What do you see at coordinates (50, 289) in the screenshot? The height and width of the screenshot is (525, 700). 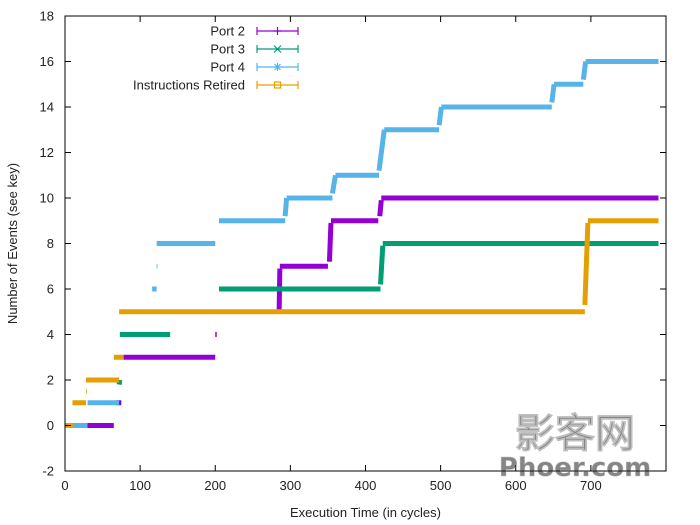 I see `y-tick-label: 6` at bounding box center [50, 289].